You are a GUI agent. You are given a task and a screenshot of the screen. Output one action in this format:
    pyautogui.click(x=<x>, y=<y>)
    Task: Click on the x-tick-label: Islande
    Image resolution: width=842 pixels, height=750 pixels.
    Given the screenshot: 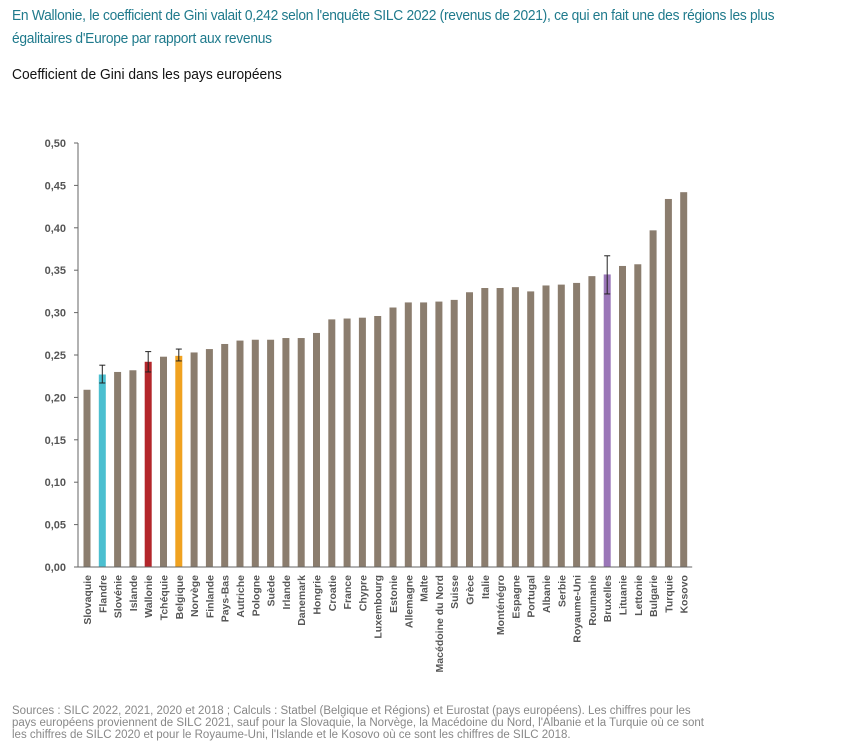 What is the action you would take?
    pyautogui.click(x=134, y=593)
    